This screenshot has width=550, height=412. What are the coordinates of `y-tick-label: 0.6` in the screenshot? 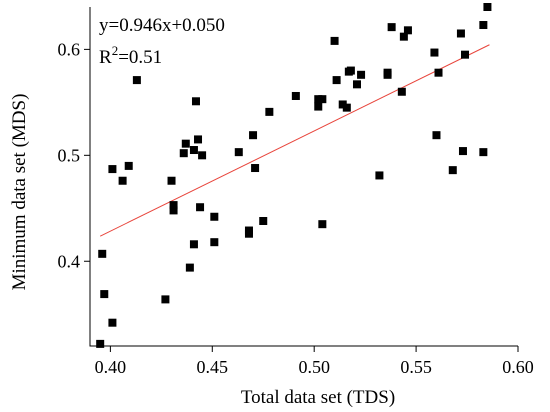 It's located at (69, 49).